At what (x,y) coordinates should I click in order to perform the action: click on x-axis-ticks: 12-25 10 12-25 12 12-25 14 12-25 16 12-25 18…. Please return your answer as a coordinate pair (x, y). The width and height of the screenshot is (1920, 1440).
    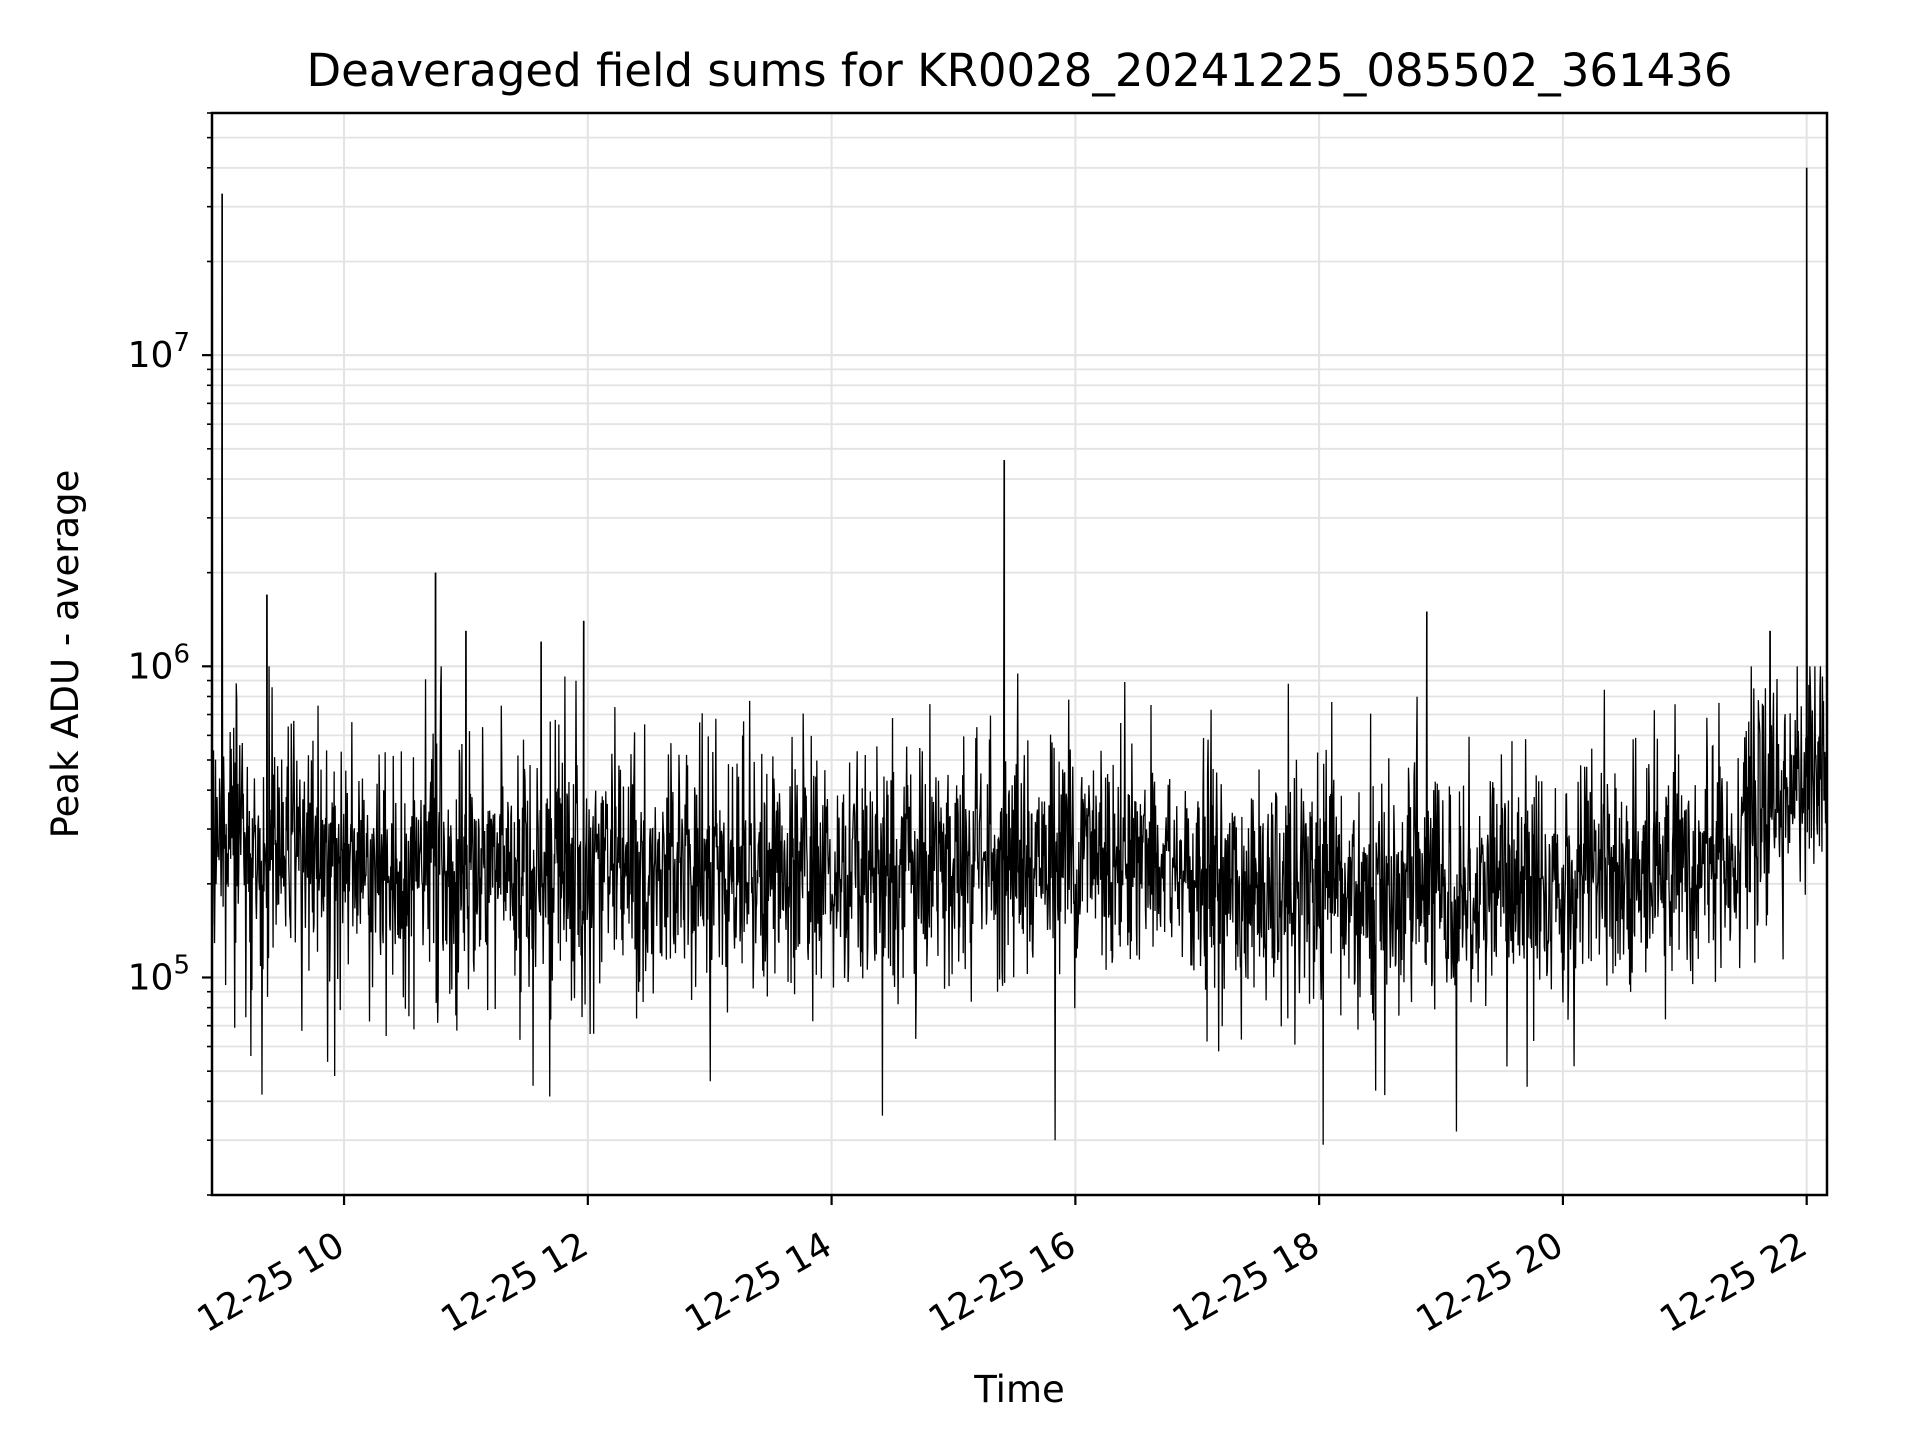
    Looking at the image, I should click on (1002, 1268).